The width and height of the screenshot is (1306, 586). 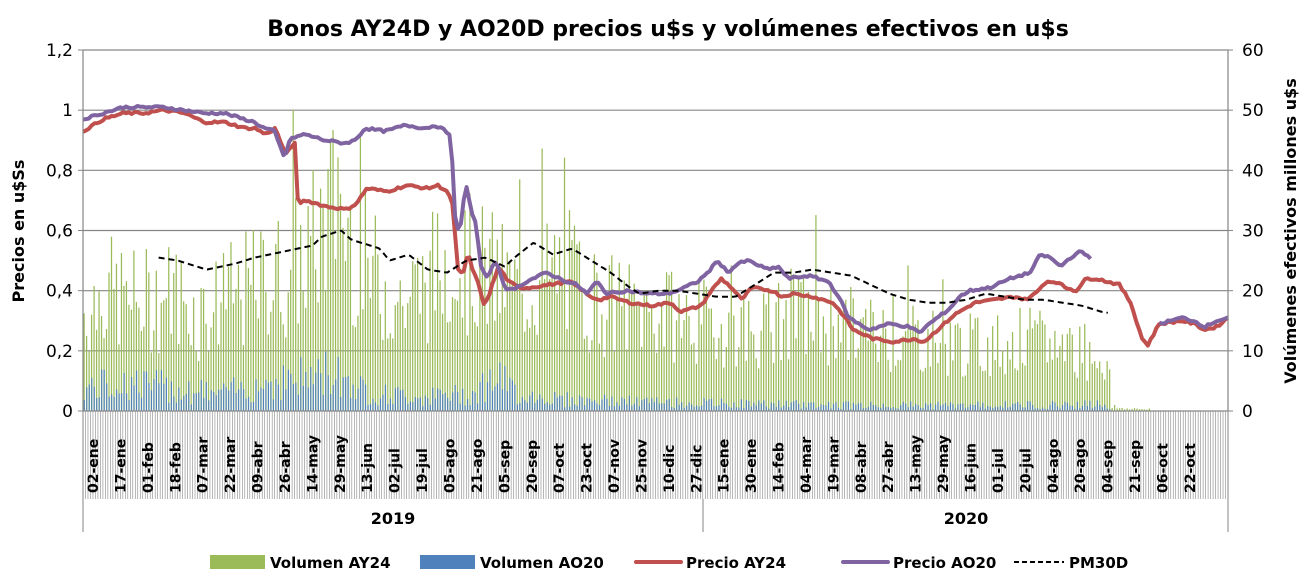 I want to click on y2-tick-label: 50, so click(x=1253, y=111).